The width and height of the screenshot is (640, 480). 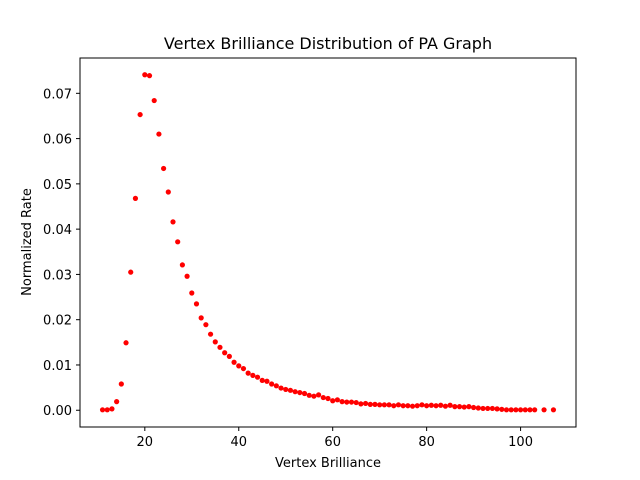 I want to click on y-axis-label: Normalized Rate, so click(x=27, y=242).